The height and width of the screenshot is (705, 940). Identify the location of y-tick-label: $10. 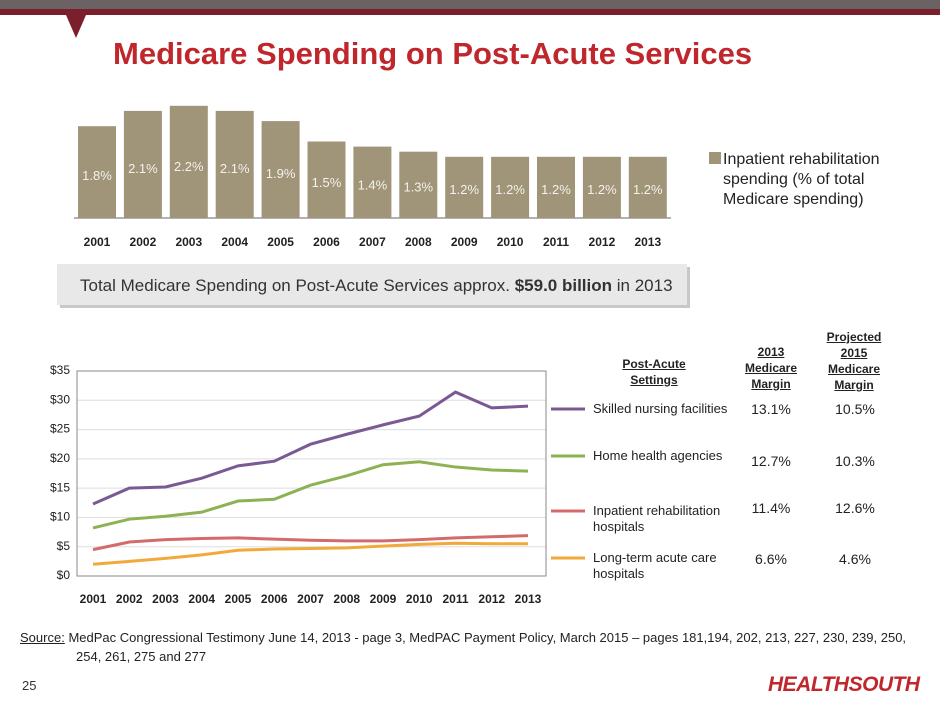
(60, 517).